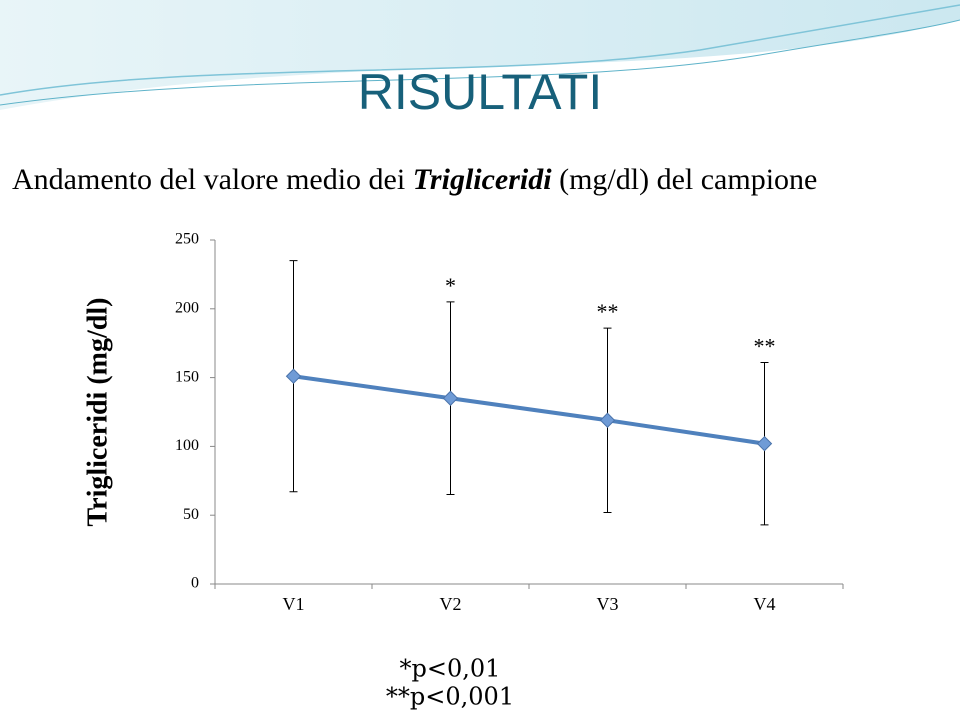 Image resolution: width=960 pixels, height=720 pixels. I want to click on y-tick-label: 150, so click(187, 376).